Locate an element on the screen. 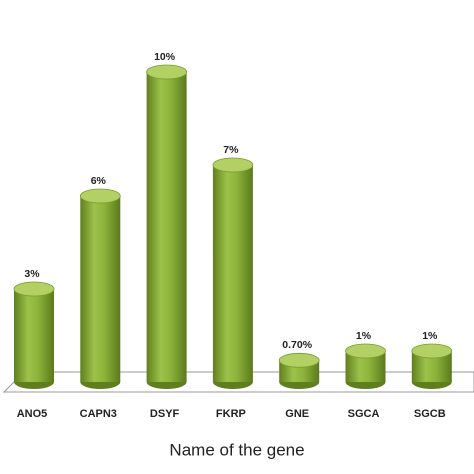  value-label: 3% is located at coordinates (32, 274).